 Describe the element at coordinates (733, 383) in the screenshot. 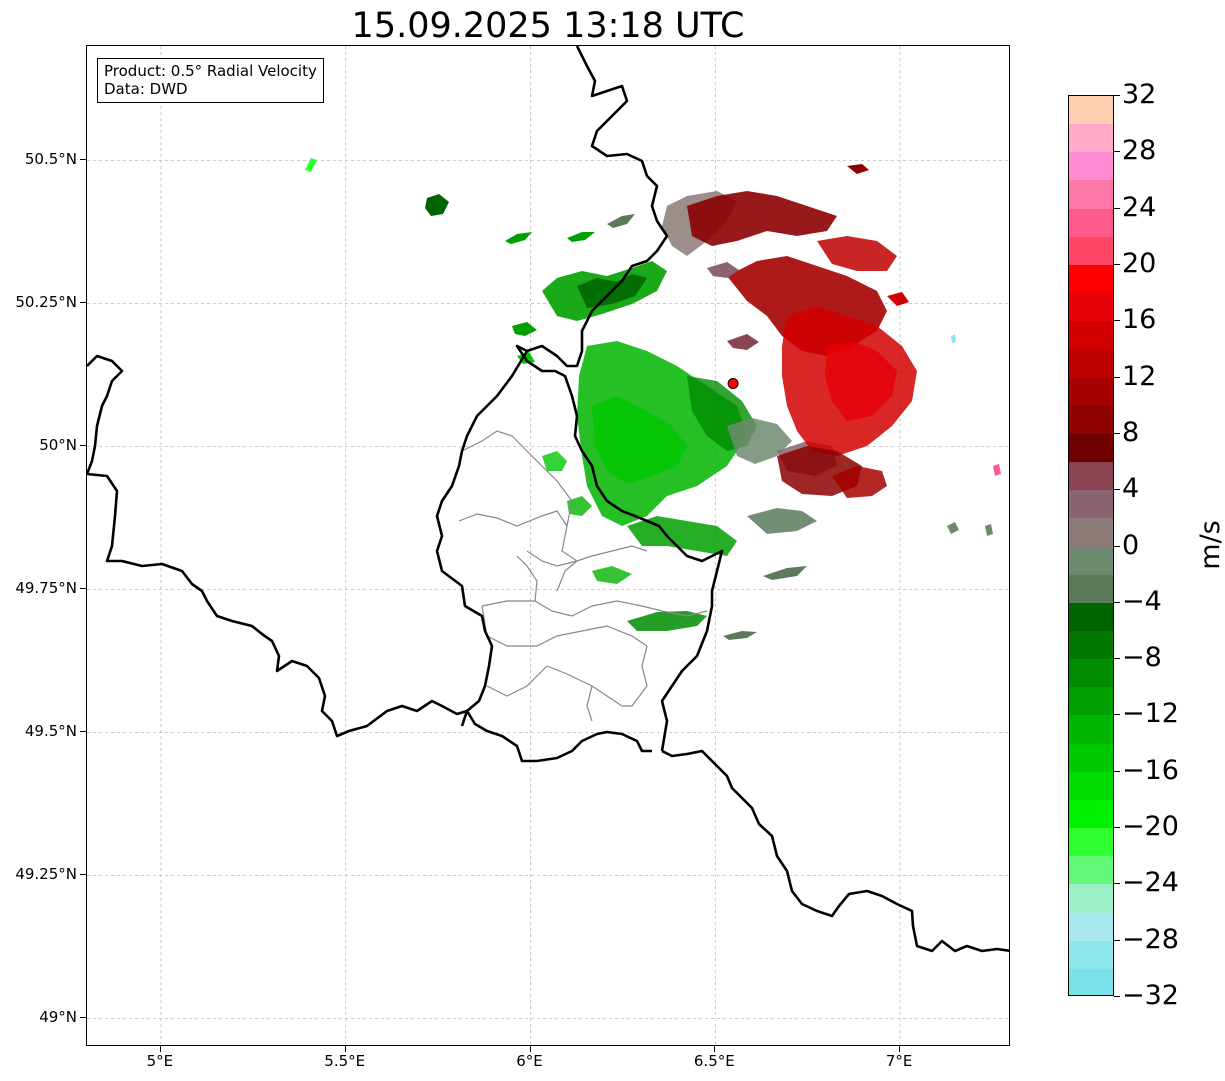

I see `radar-site-marker` at that location.